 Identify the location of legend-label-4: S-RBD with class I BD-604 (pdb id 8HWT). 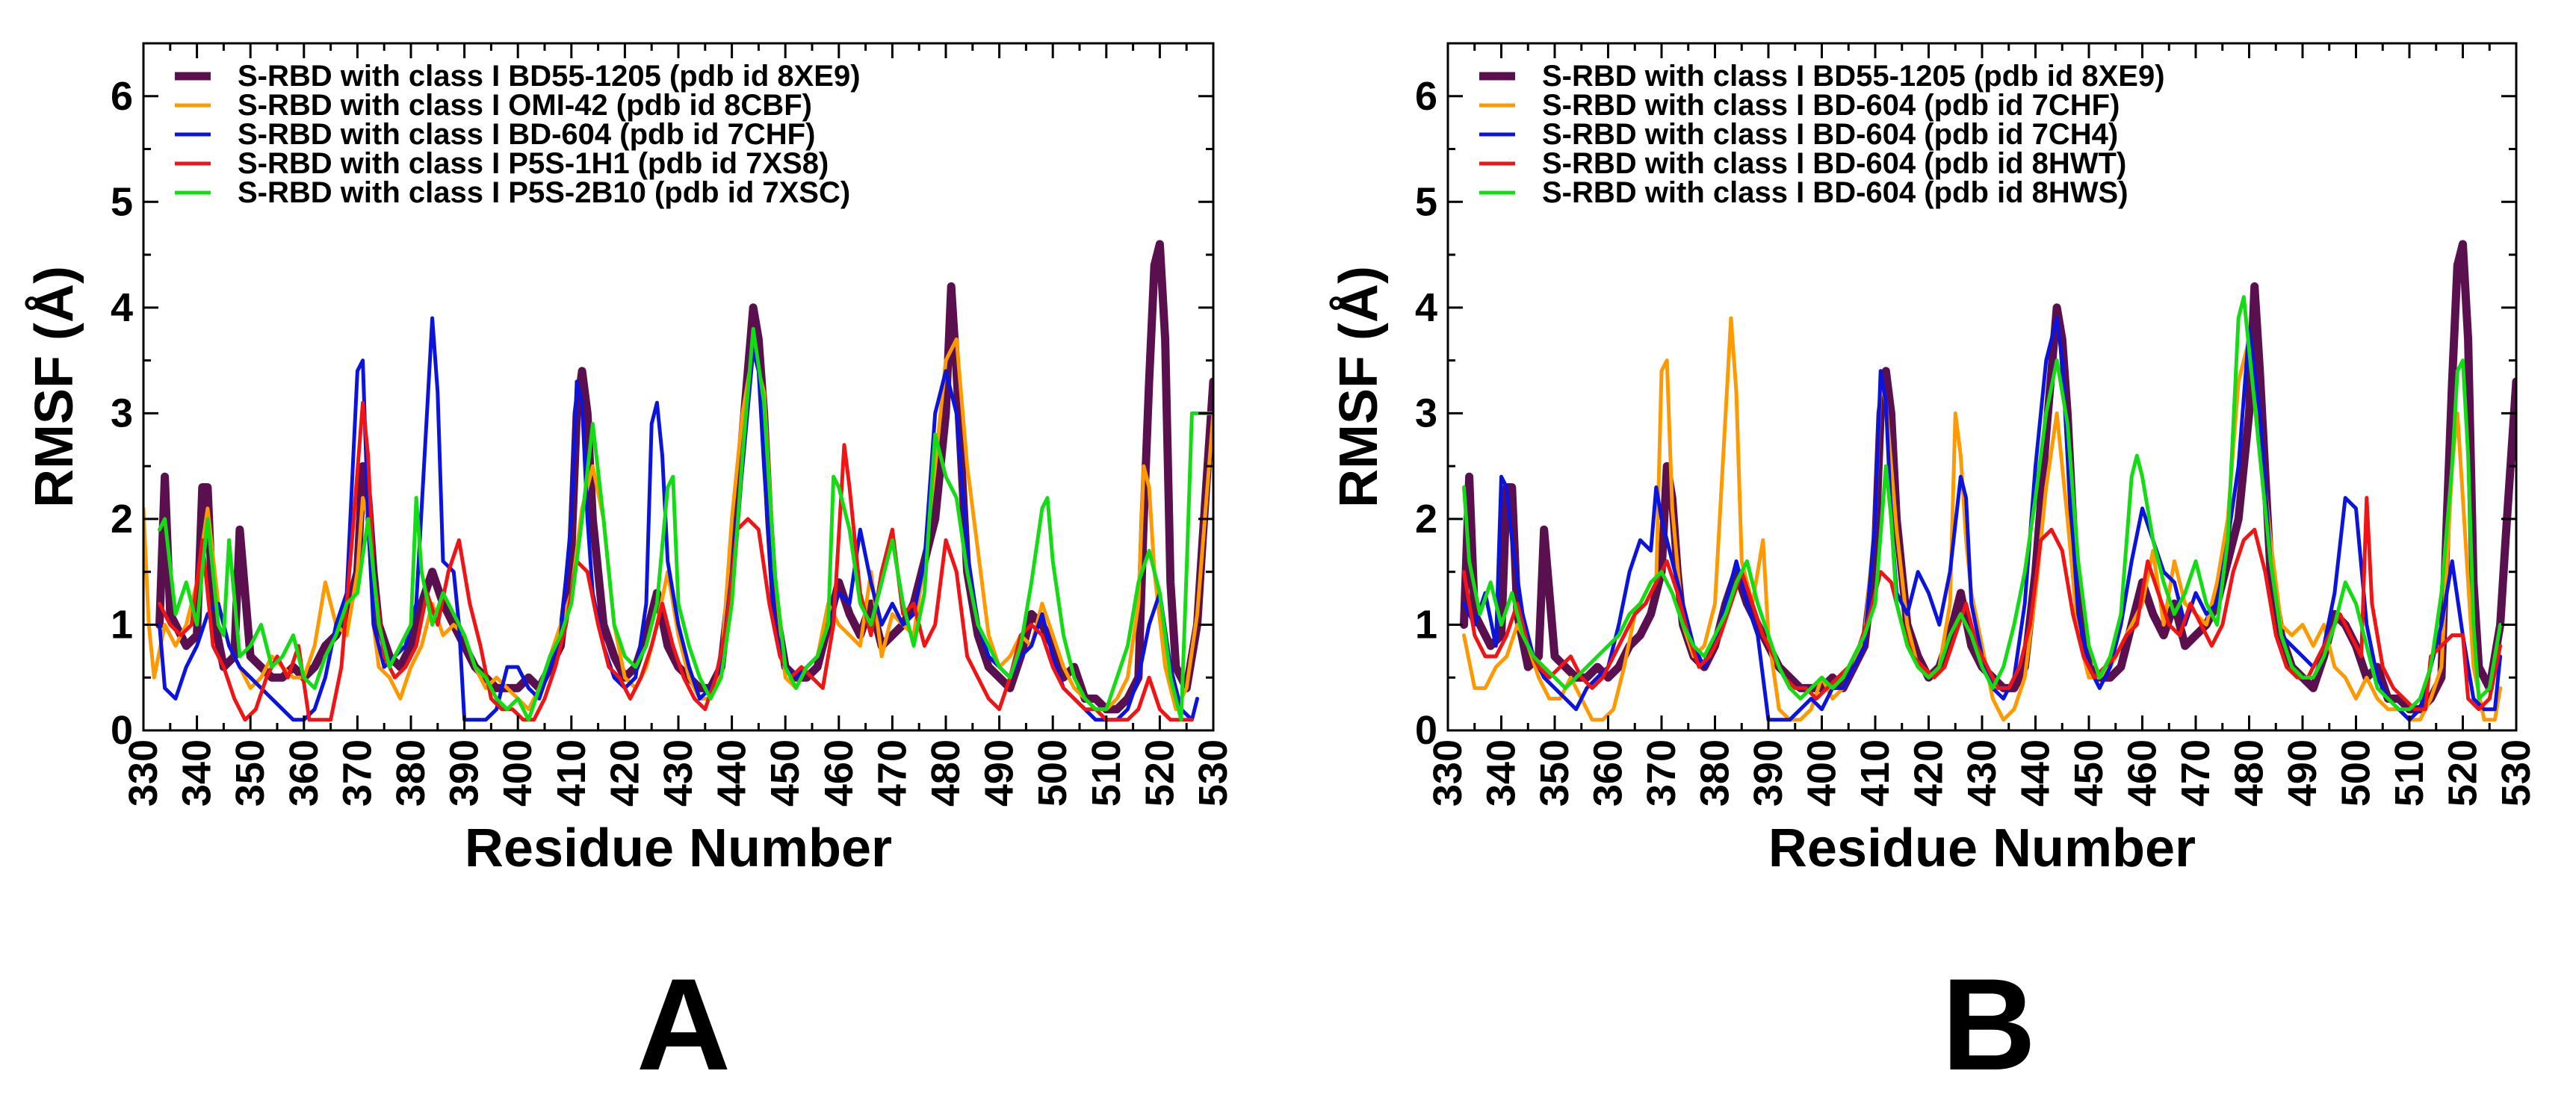
(1834, 163).